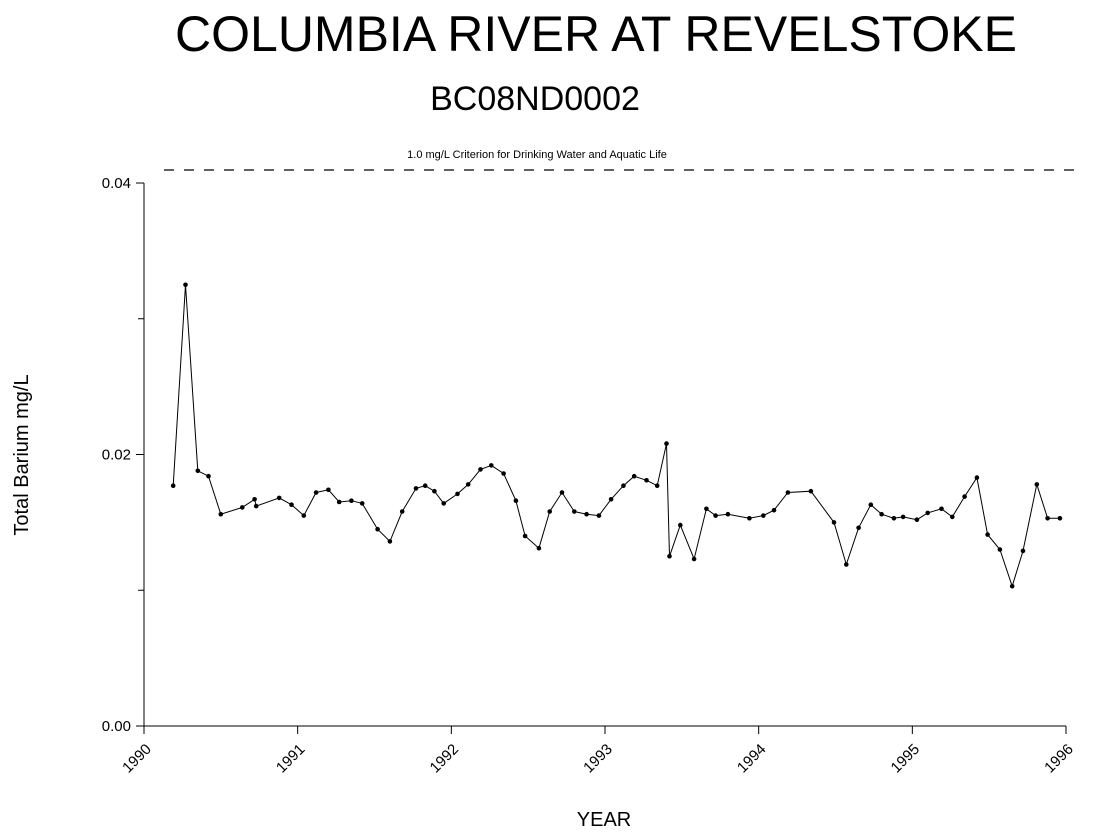  I want to click on y-ticks: 0.00 0.02 0.04, so click(123, 455).